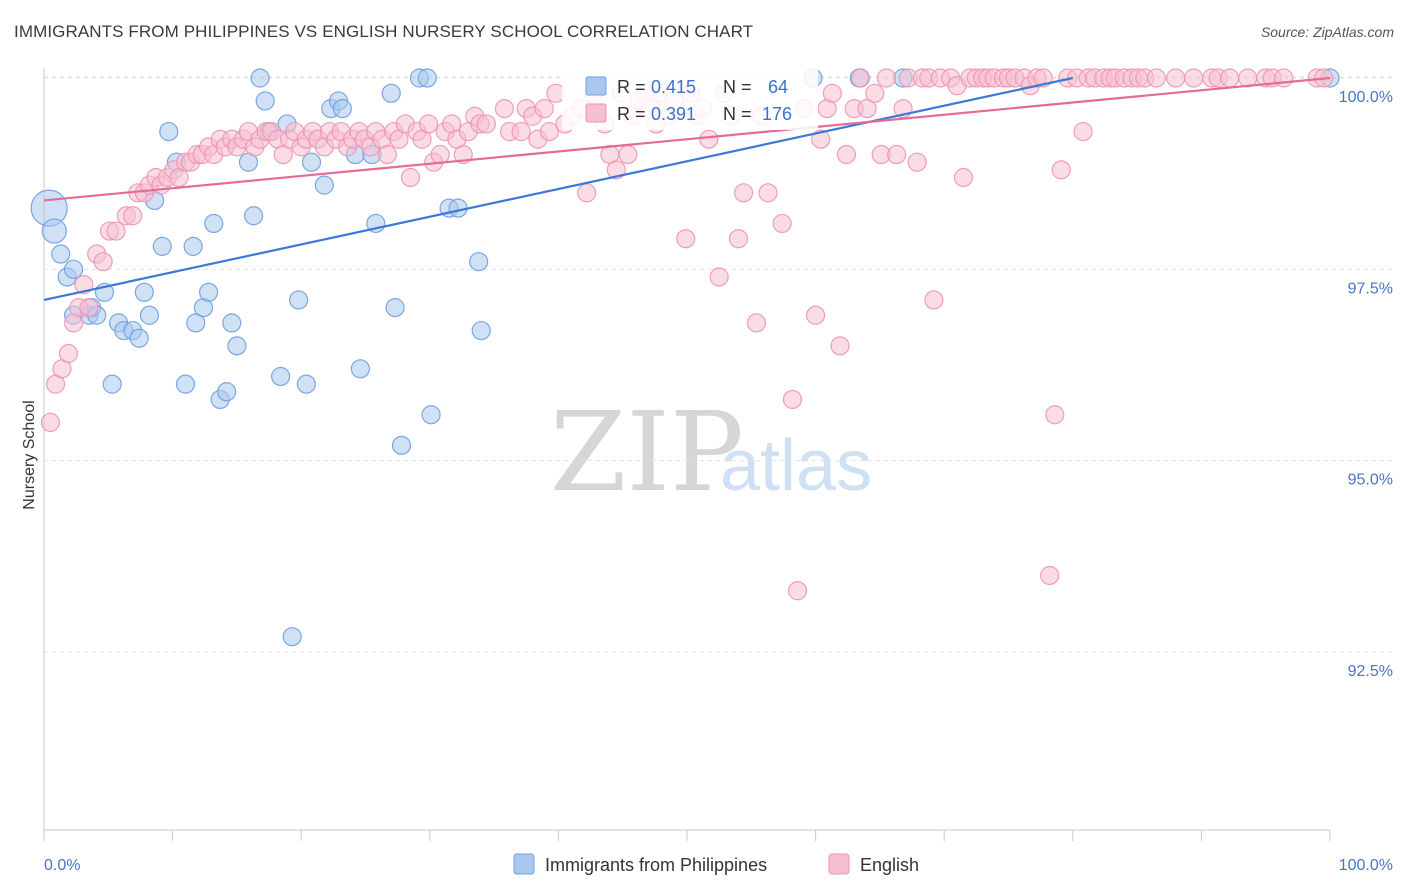  Describe the element at coordinates (596, 86) in the screenshot. I see `legend-swatch-philippines` at that location.